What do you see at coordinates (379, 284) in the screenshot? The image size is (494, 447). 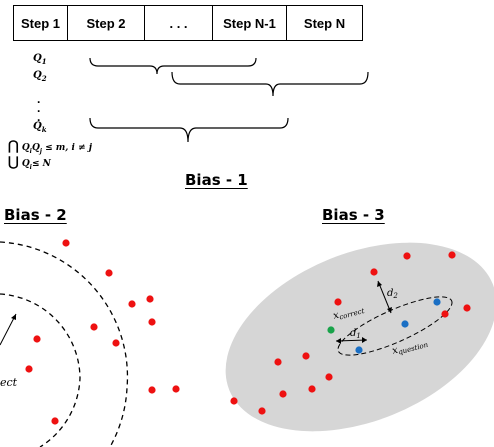 I see `d2-arrowhead-top` at bounding box center [379, 284].